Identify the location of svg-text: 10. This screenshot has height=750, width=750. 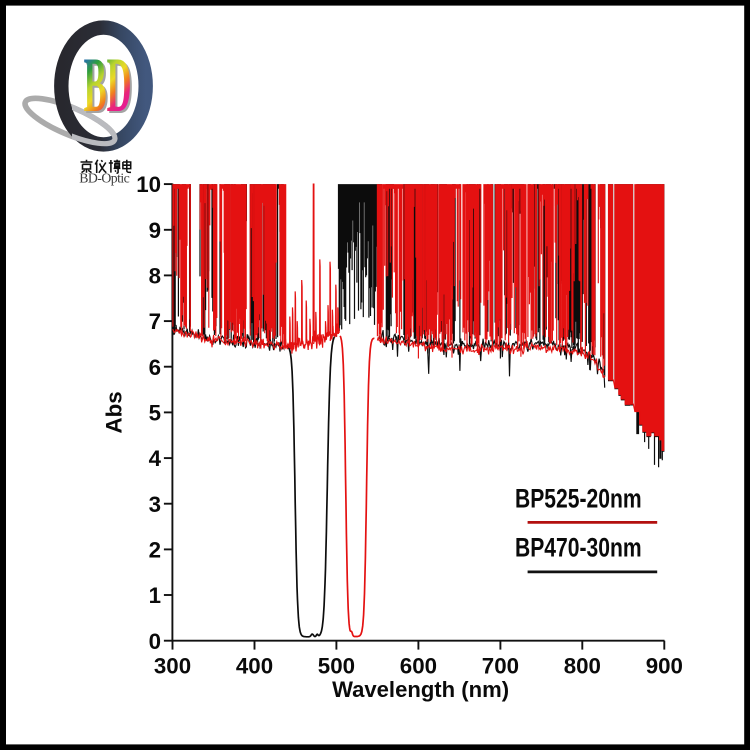
(148, 184).